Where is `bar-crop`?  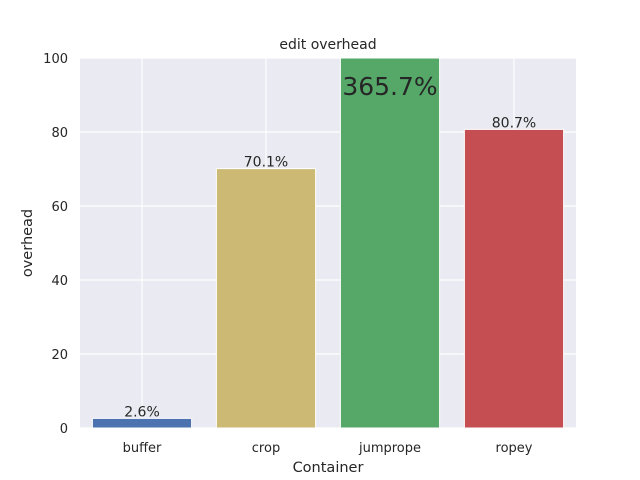
bar-crop is located at coordinates (266, 298).